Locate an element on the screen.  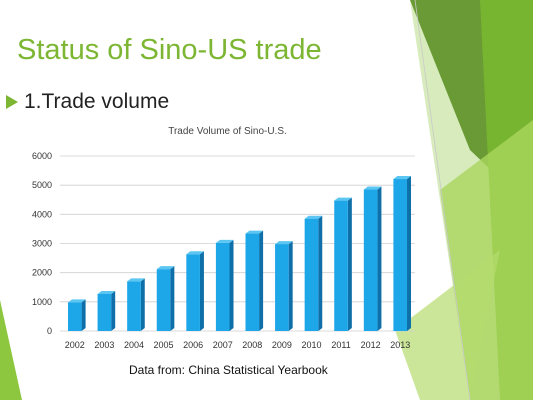
triangle-arrow-icon is located at coordinates (12, 102).